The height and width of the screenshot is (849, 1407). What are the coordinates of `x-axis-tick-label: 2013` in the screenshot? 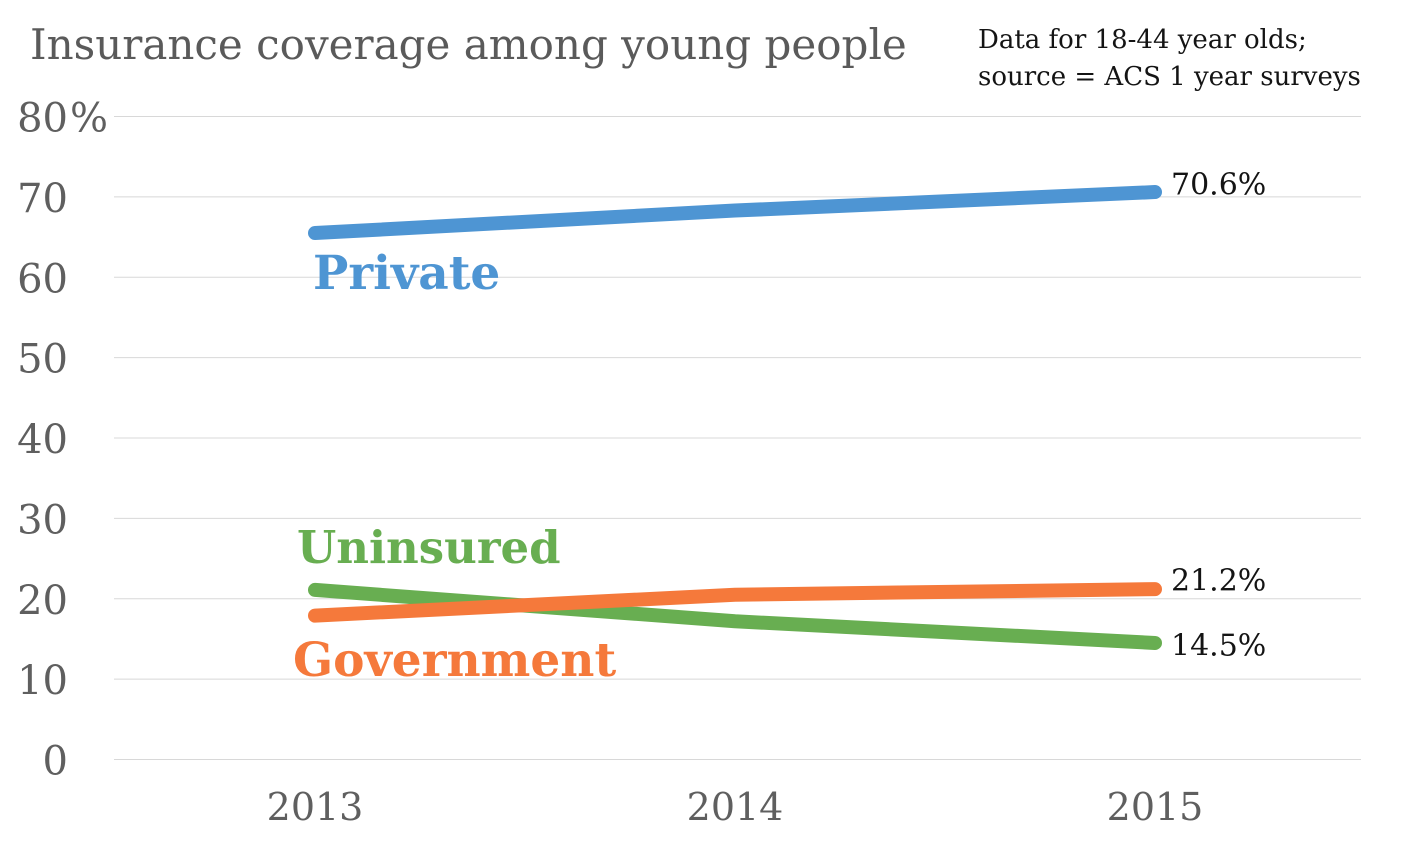 It's located at (315, 807).